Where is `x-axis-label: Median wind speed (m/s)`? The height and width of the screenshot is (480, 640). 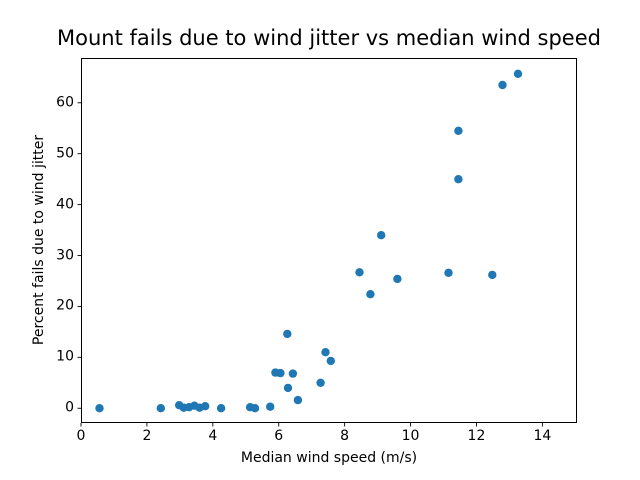 x-axis-label: Median wind speed (m/s) is located at coordinates (329, 458).